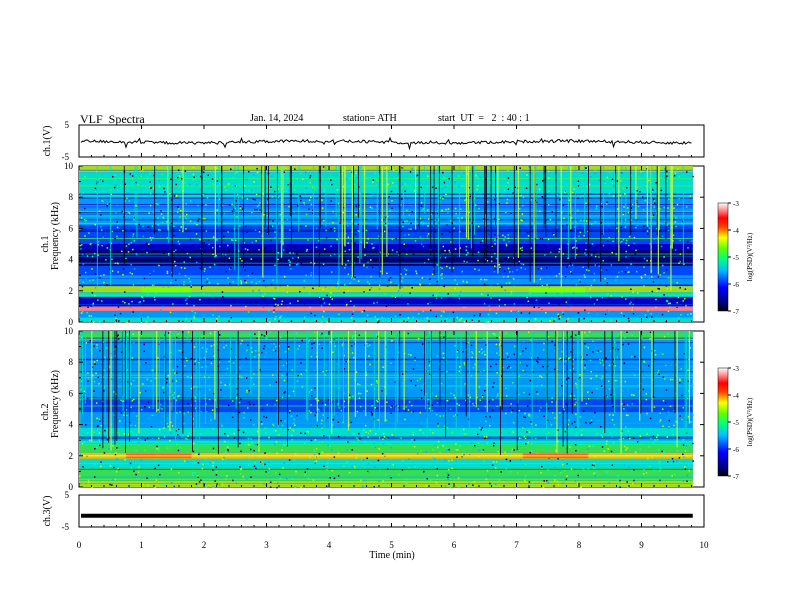  I want to click on colorbar-tick-label: -7, so click(736, 477).